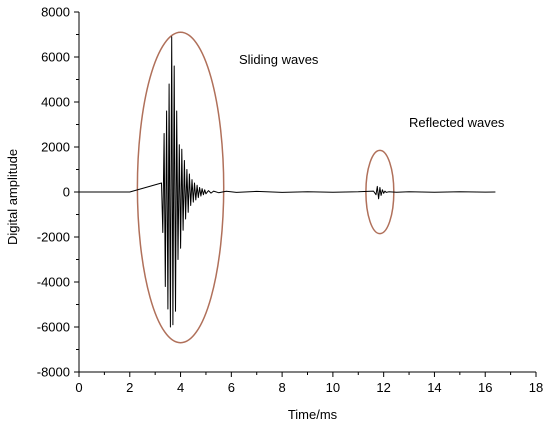 Image resolution: width=550 pixels, height=429 pixels. I want to click on y-tick-label: 6000, so click(55, 57).